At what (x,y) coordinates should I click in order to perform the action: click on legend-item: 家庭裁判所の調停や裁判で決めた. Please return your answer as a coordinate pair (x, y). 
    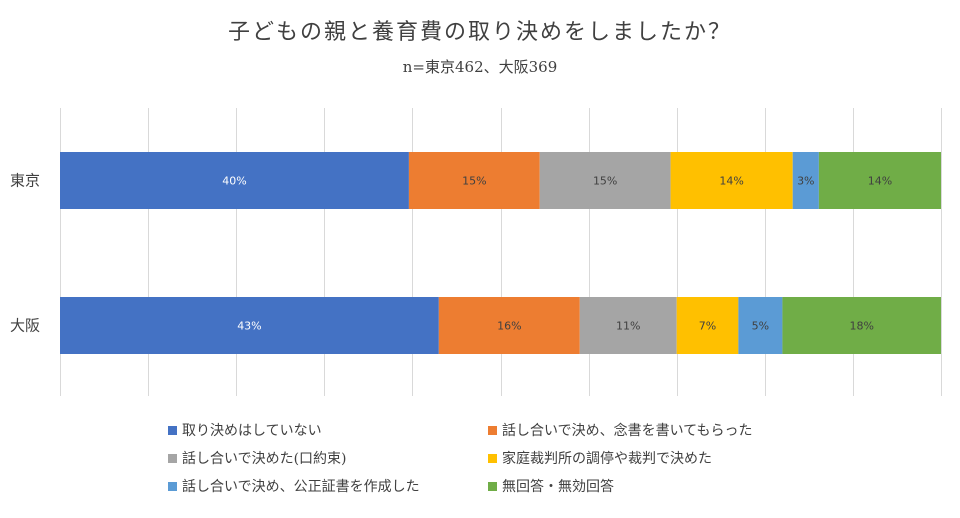
    Looking at the image, I should click on (678, 458).